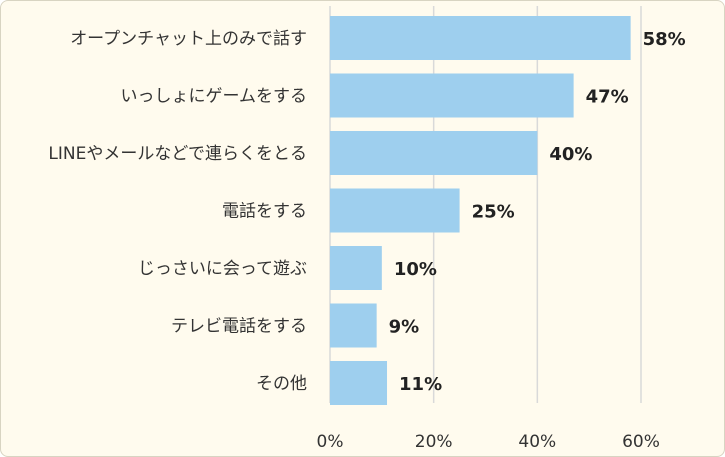  I want to click on category-label: じっさいに会って遊ぶ, so click(222, 269).